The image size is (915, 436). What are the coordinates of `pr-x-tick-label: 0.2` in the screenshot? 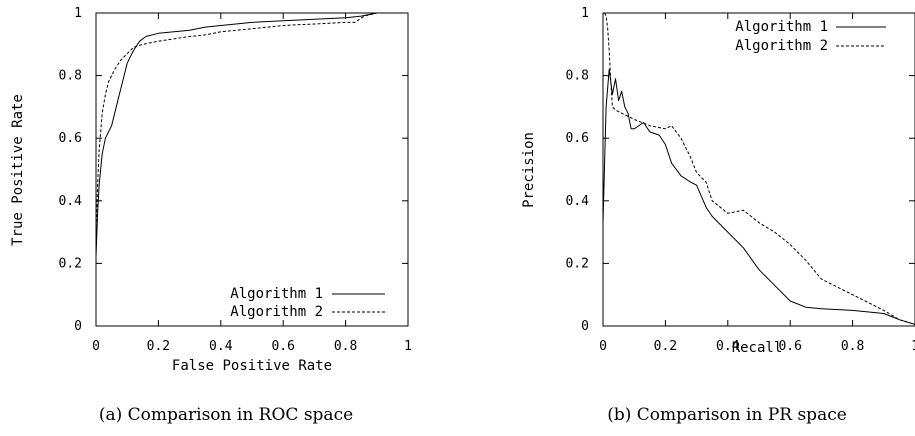 It's located at (665, 346).